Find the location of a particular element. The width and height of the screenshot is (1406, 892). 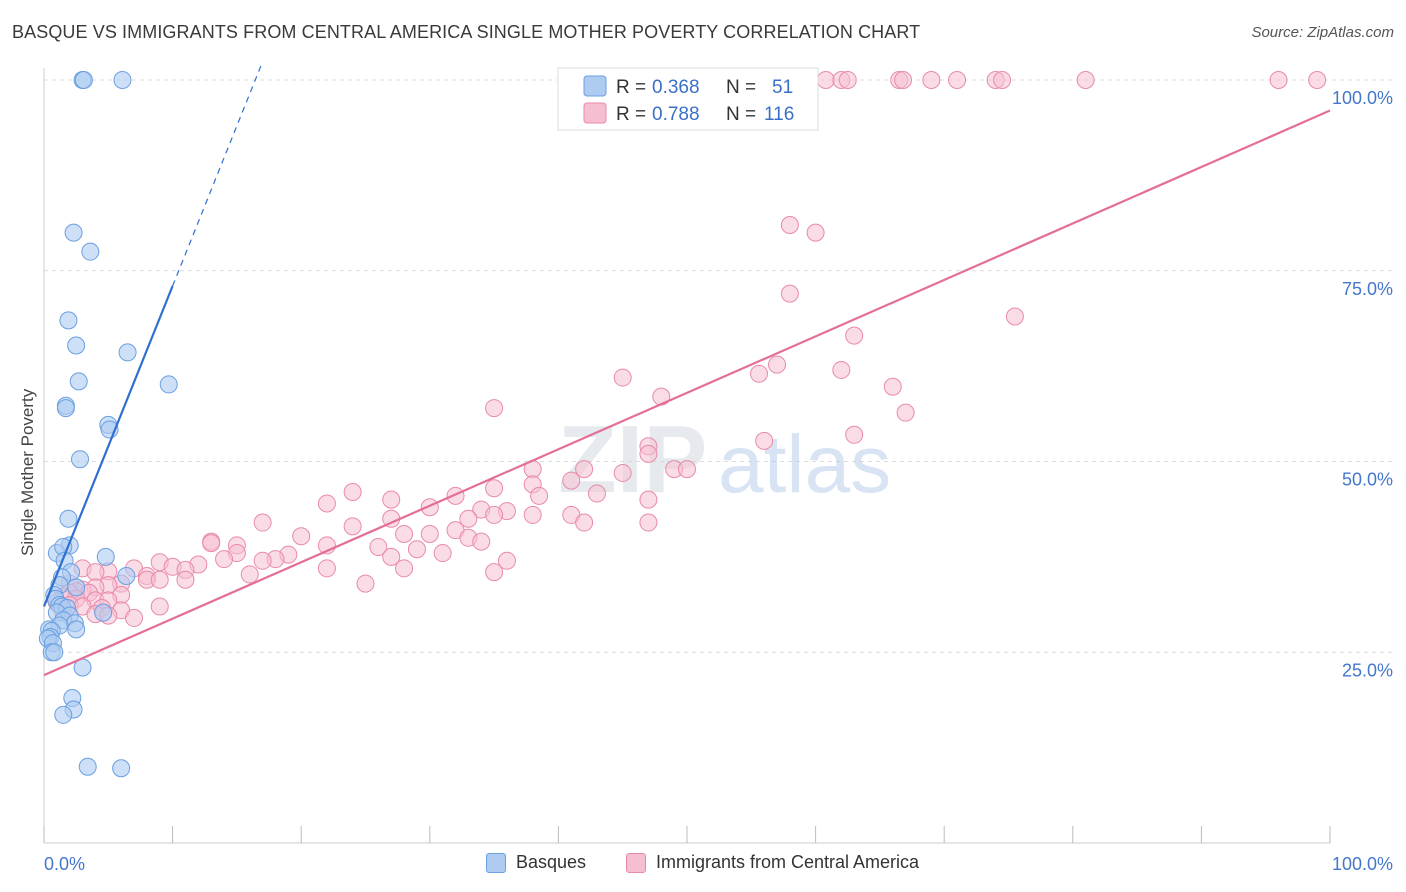

watermark-zip: ZIP is located at coordinates (632, 459).